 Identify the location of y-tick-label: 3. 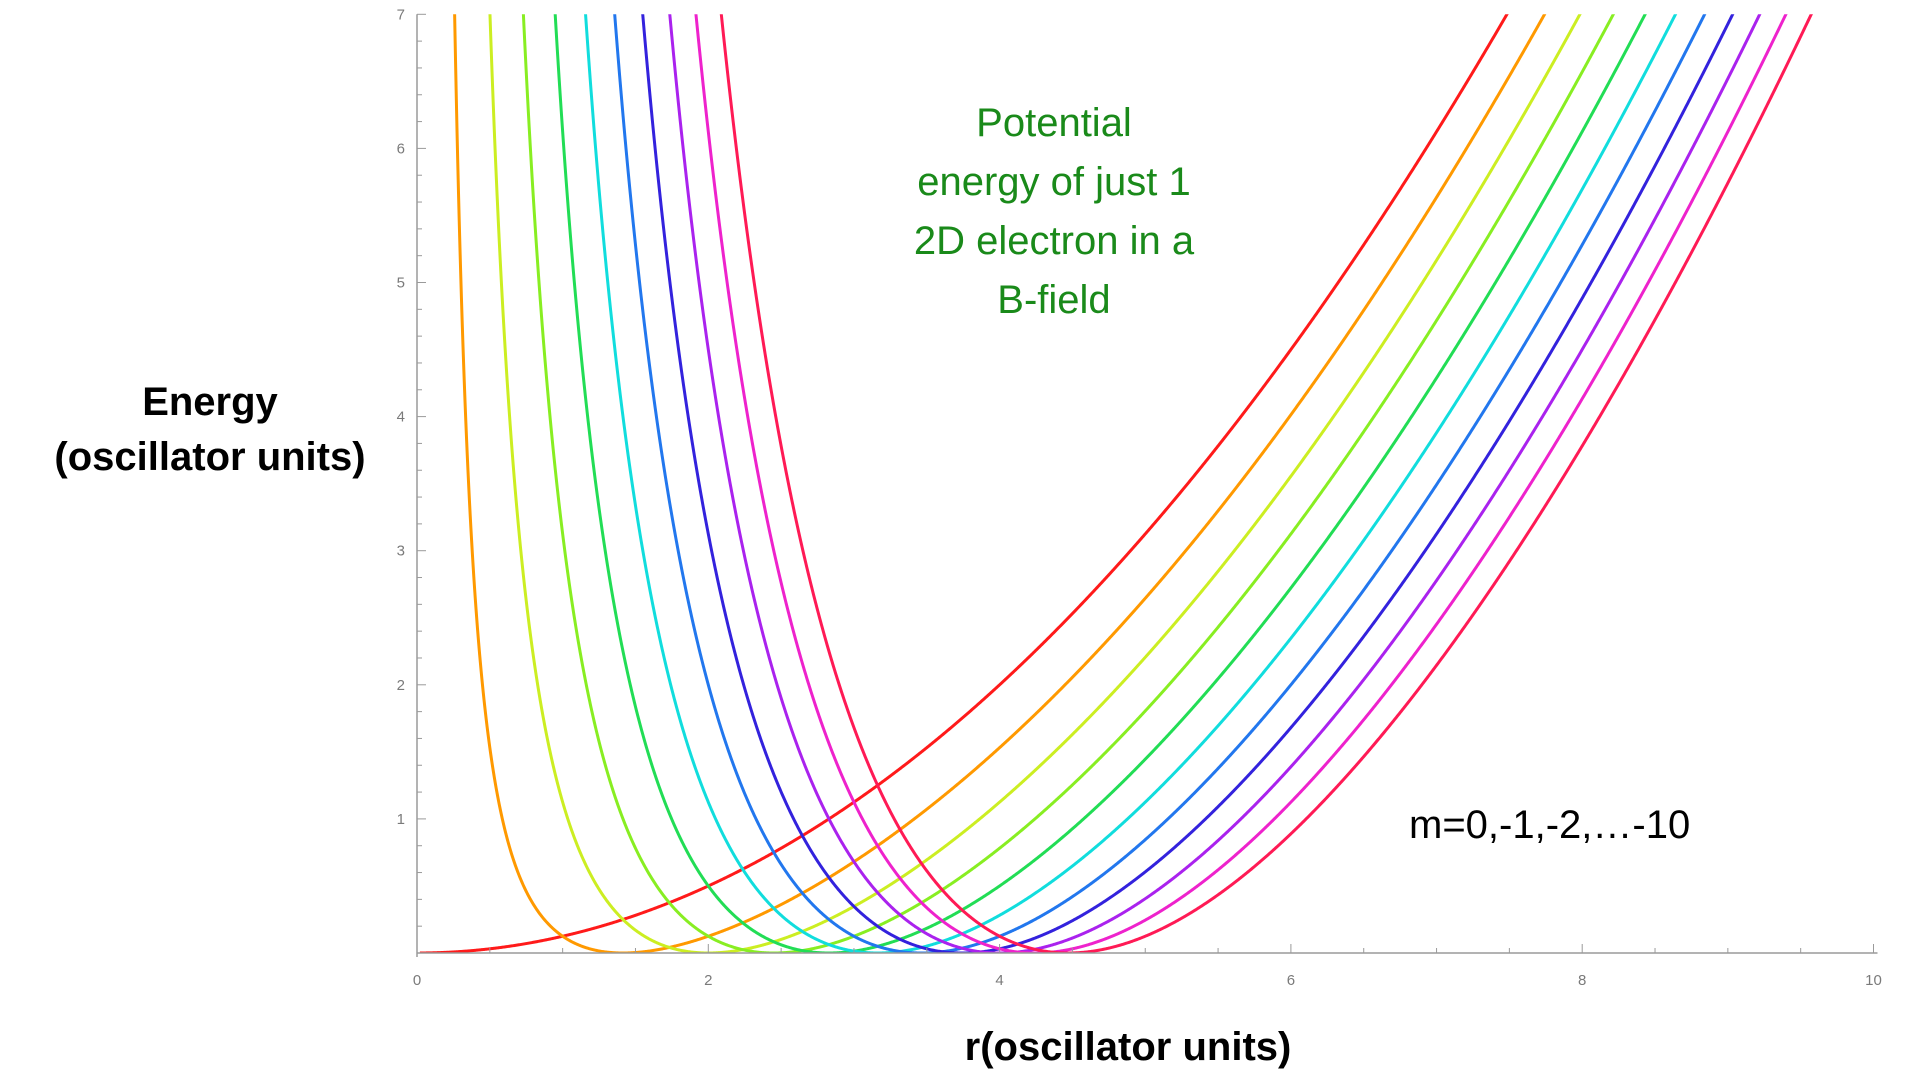
(401, 551).